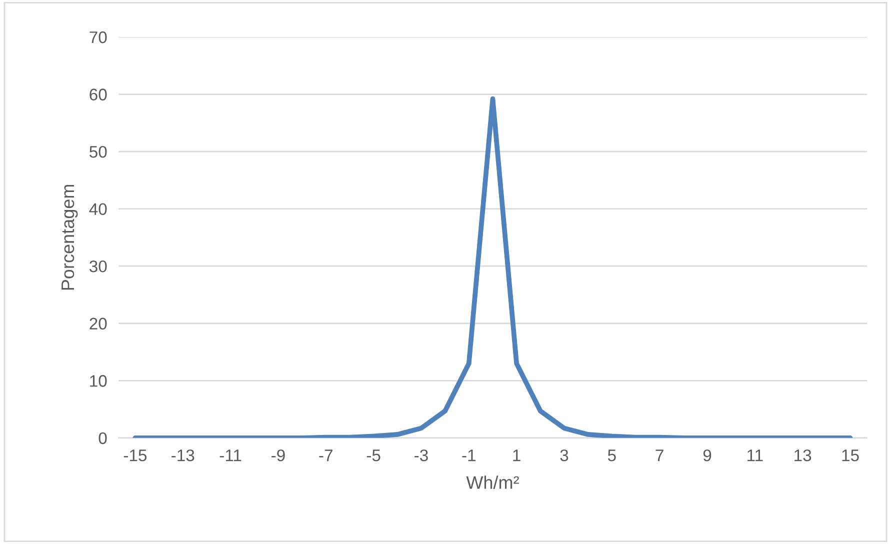  What do you see at coordinates (803, 455) in the screenshot?
I see `x-tick-label: 13` at bounding box center [803, 455].